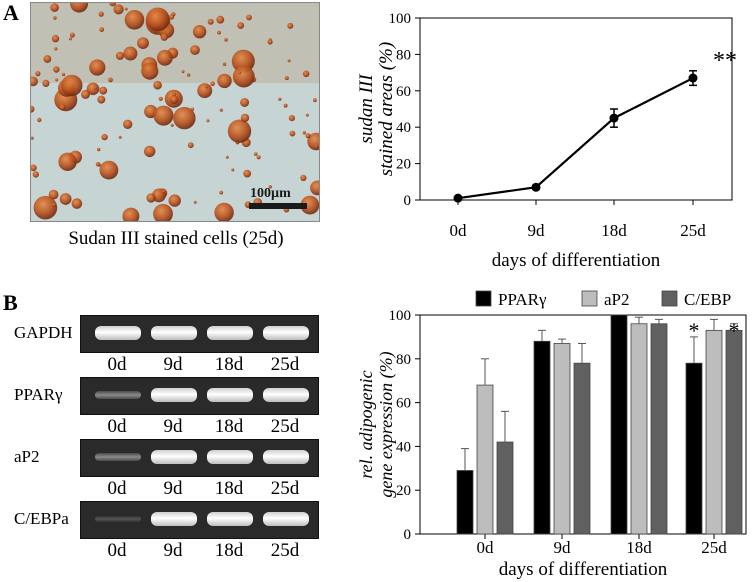 This screenshot has width=756, height=582. Describe the element at coordinates (11, 12) in the screenshot. I see `panel-label-a: A` at that location.